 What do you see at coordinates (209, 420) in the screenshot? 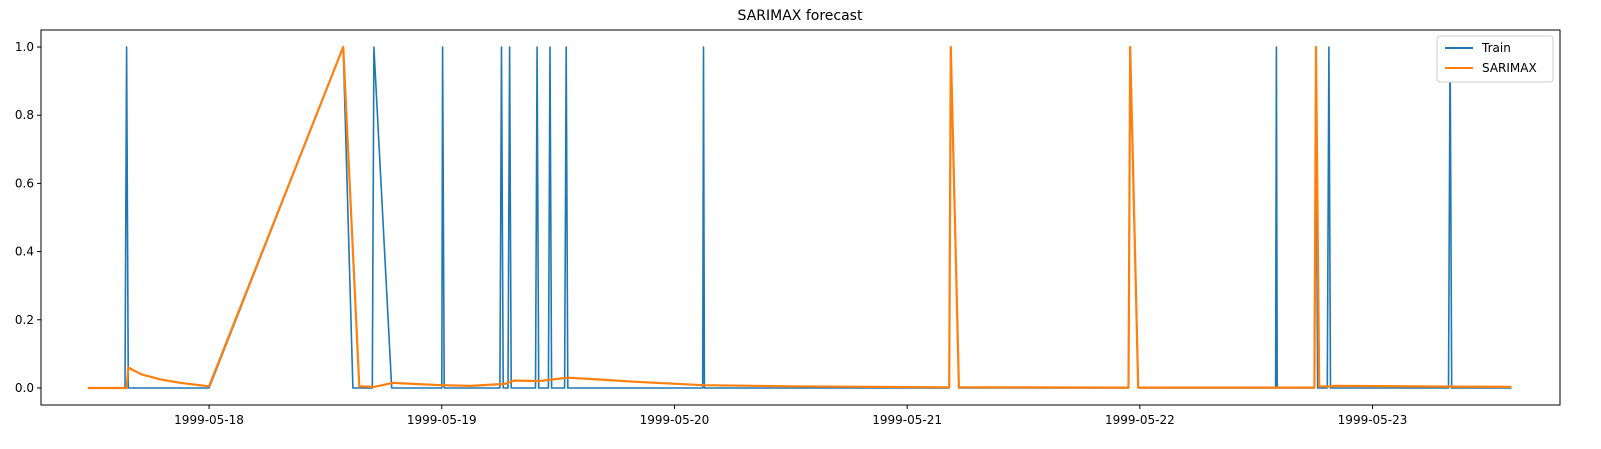
I see `x-tick-label: 1999-05-18` at bounding box center [209, 420].